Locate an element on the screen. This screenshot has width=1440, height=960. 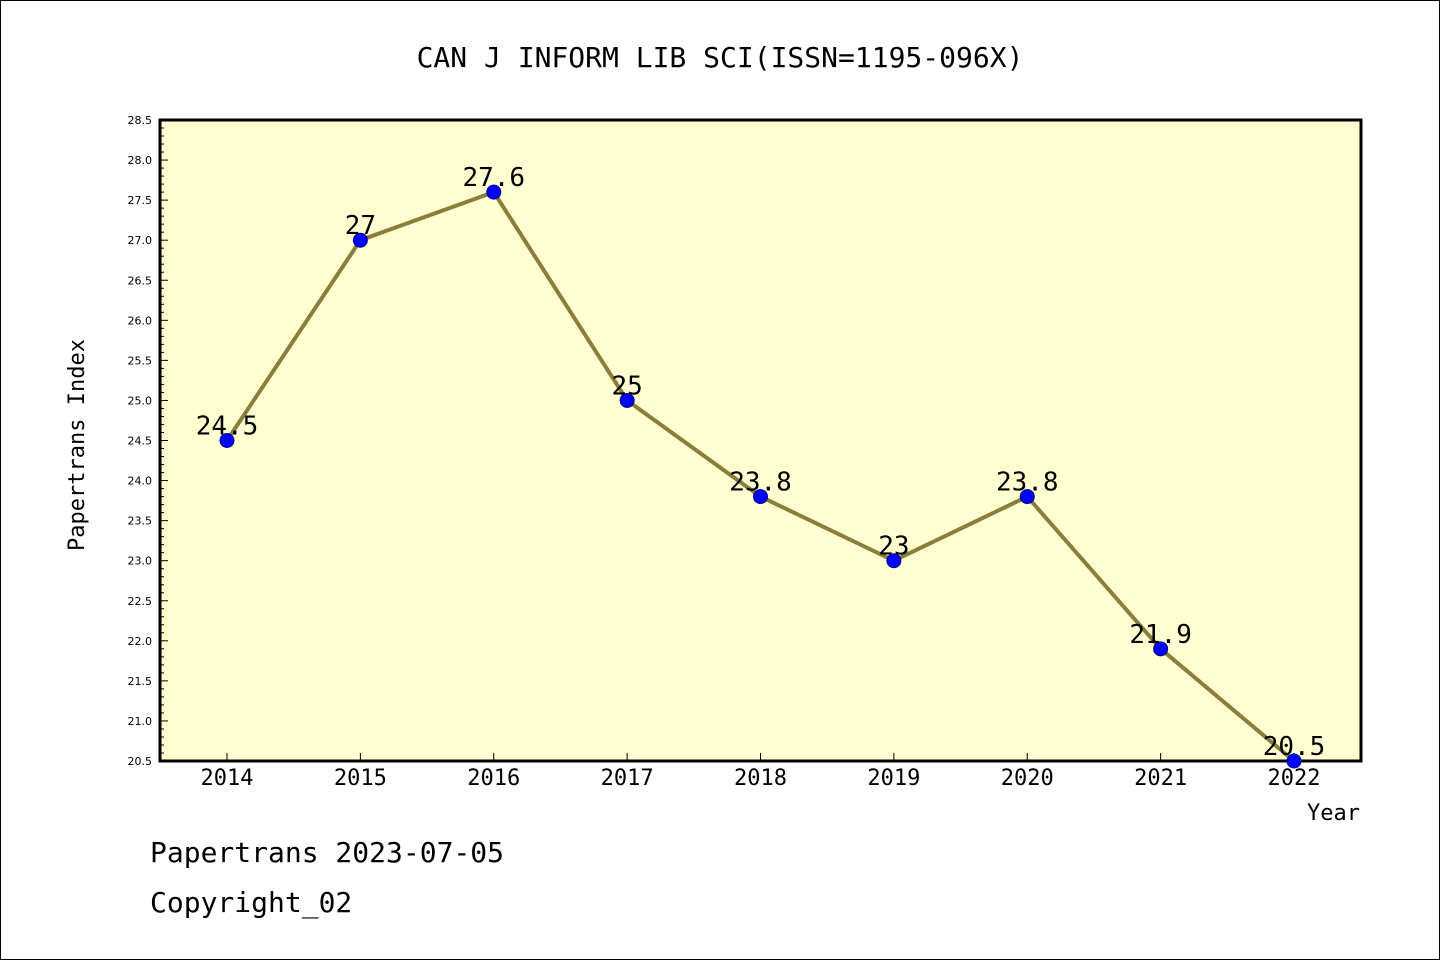
y-tick-label: 20.5 is located at coordinates (140, 761).